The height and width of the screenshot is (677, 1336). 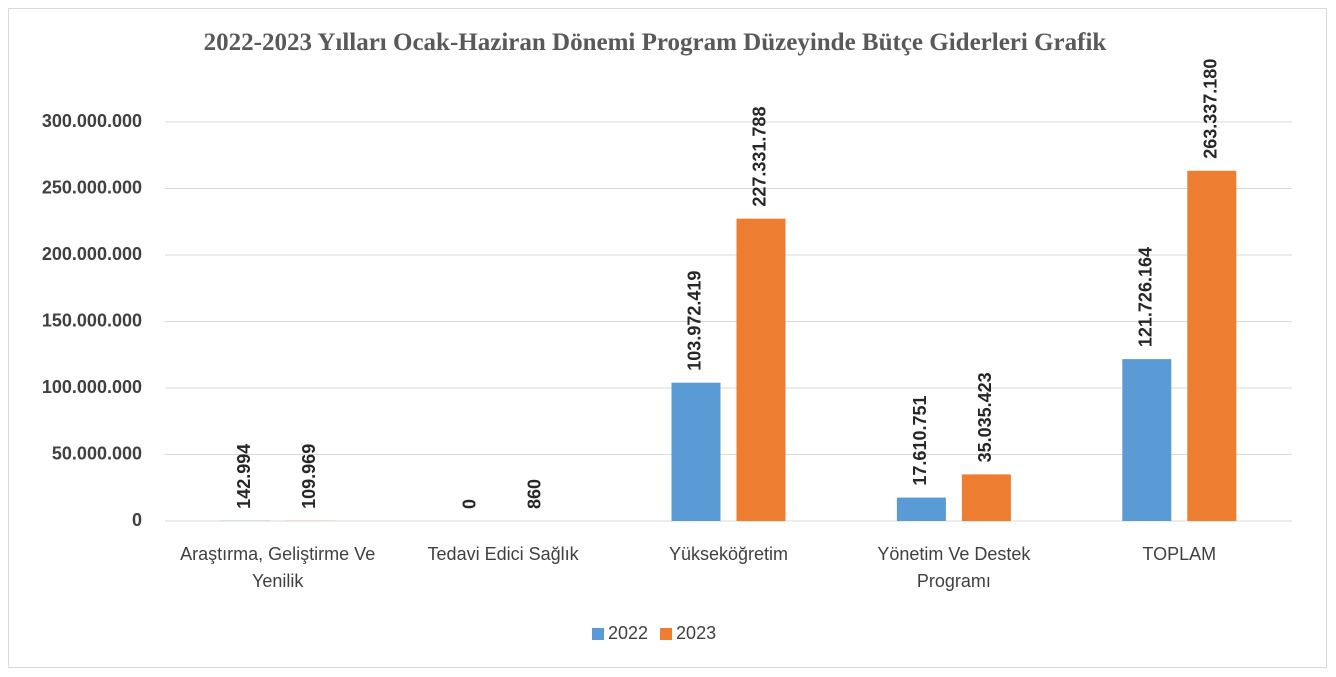 I want to click on legend-label: 2022, so click(x=628, y=633).